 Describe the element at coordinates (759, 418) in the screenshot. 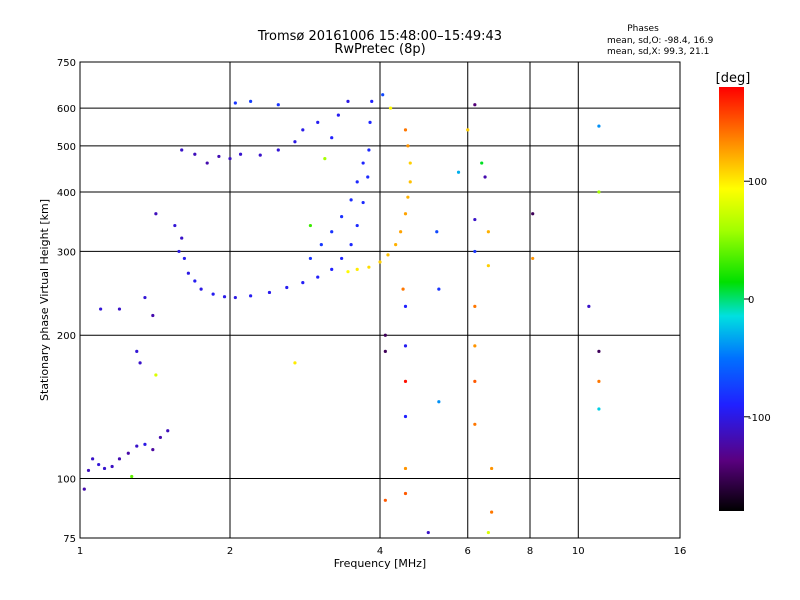

I see `colorbar-tick-label: -100` at that location.